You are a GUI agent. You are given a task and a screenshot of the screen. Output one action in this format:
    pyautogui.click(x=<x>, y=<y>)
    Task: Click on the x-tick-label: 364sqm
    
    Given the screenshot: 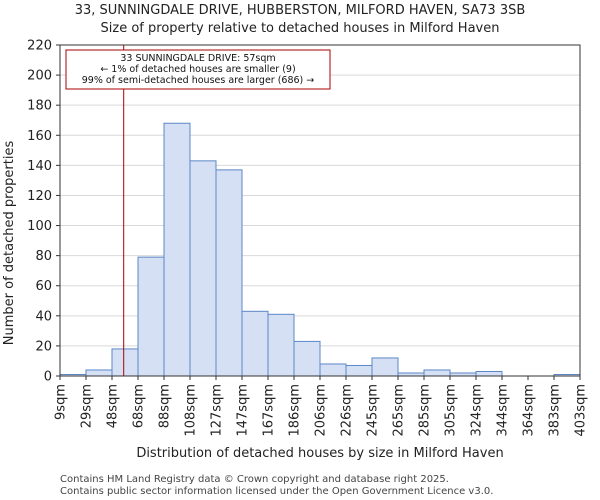 What is the action you would take?
    pyautogui.click(x=529, y=410)
    